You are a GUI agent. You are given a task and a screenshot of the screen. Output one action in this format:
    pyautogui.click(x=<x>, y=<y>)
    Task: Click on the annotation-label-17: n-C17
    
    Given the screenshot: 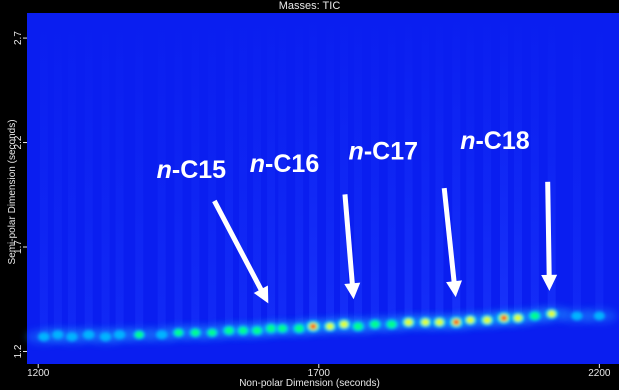 What is the action you would take?
    pyautogui.click(x=383, y=151)
    